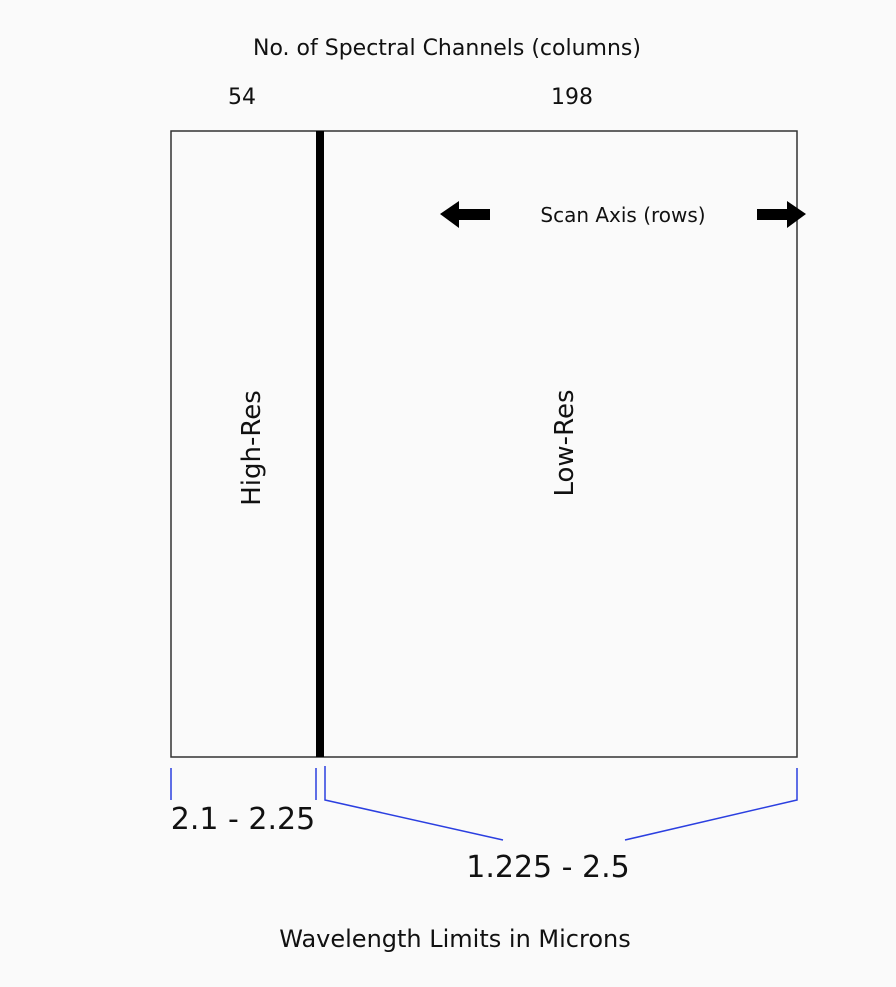  I want to click on high-res-channel-count: 54, so click(242, 97).